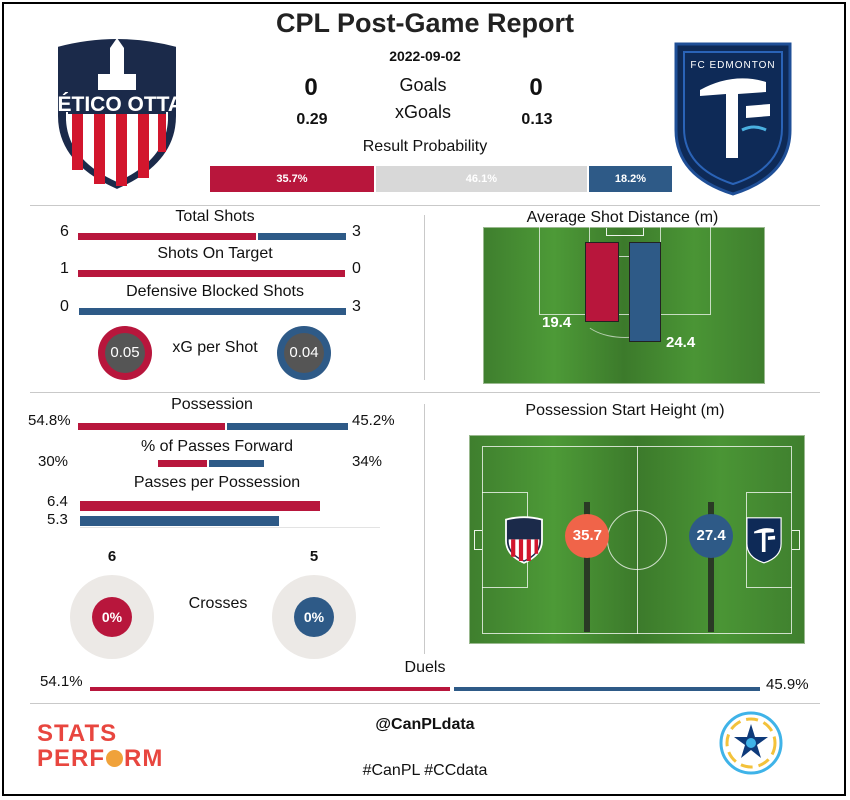  I want to click on start-height-home-marker: 35.7, so click(587, 536).